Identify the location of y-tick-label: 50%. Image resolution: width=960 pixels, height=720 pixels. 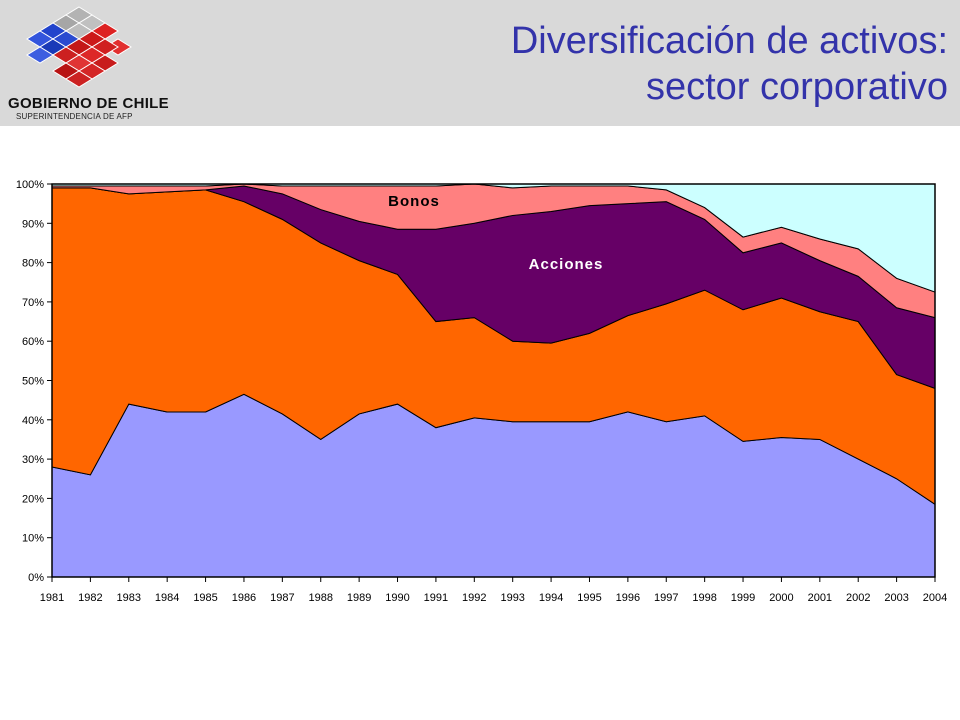
(33, 382).